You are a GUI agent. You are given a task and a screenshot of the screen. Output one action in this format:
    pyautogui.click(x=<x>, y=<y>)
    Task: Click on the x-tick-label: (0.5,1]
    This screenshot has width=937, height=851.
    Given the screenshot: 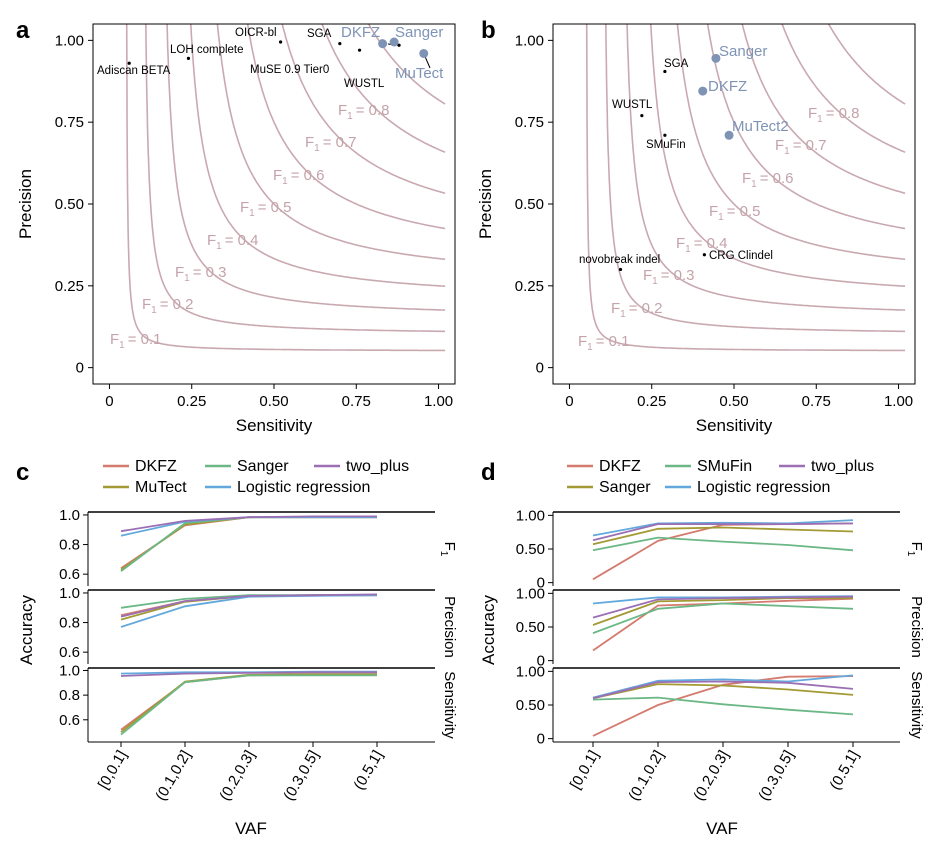 What is the action you would take?
    pyautogui.click(x=368, y=770)
    